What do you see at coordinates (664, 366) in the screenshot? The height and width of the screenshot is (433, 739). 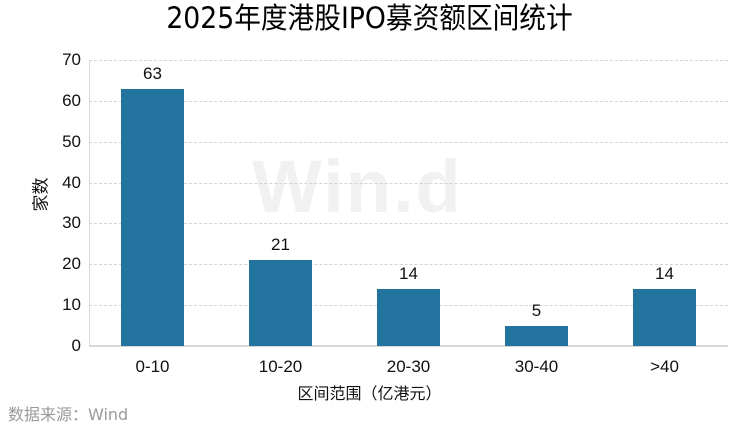 I see `x-tick-label: >40` at bounding box center [664, 366].